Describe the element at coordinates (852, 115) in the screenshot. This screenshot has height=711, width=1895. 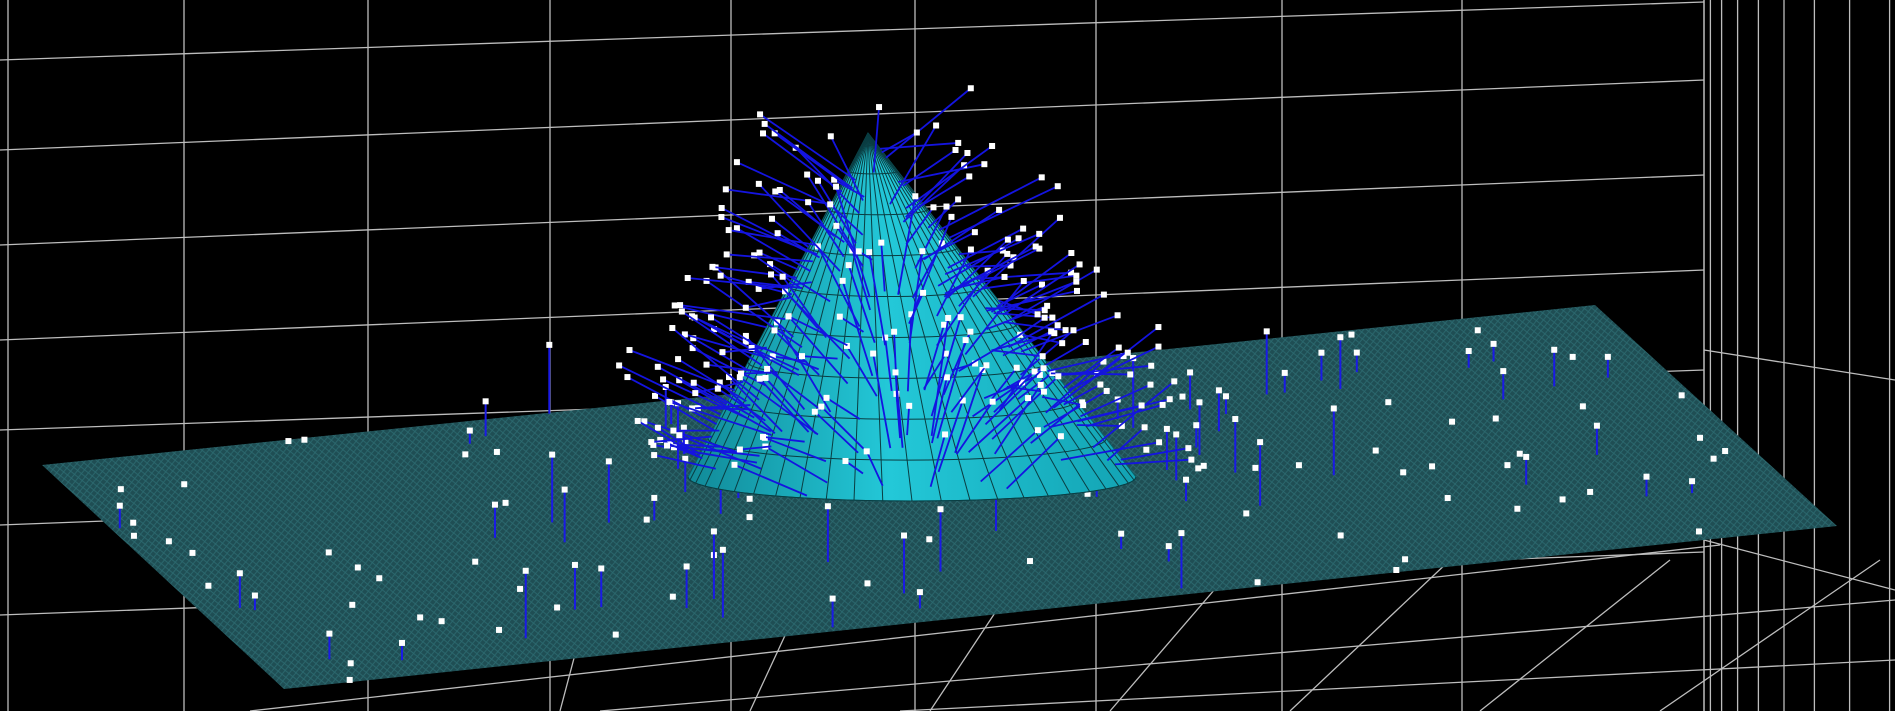
I see `grid-line` at that location.